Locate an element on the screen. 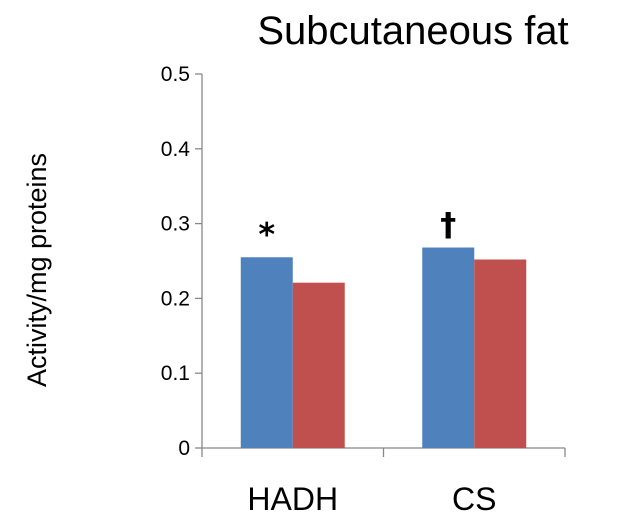 This screenshot has height=528, width=633. y-axis-label: Activity/mg proteins is located at coordinates (37, 270).